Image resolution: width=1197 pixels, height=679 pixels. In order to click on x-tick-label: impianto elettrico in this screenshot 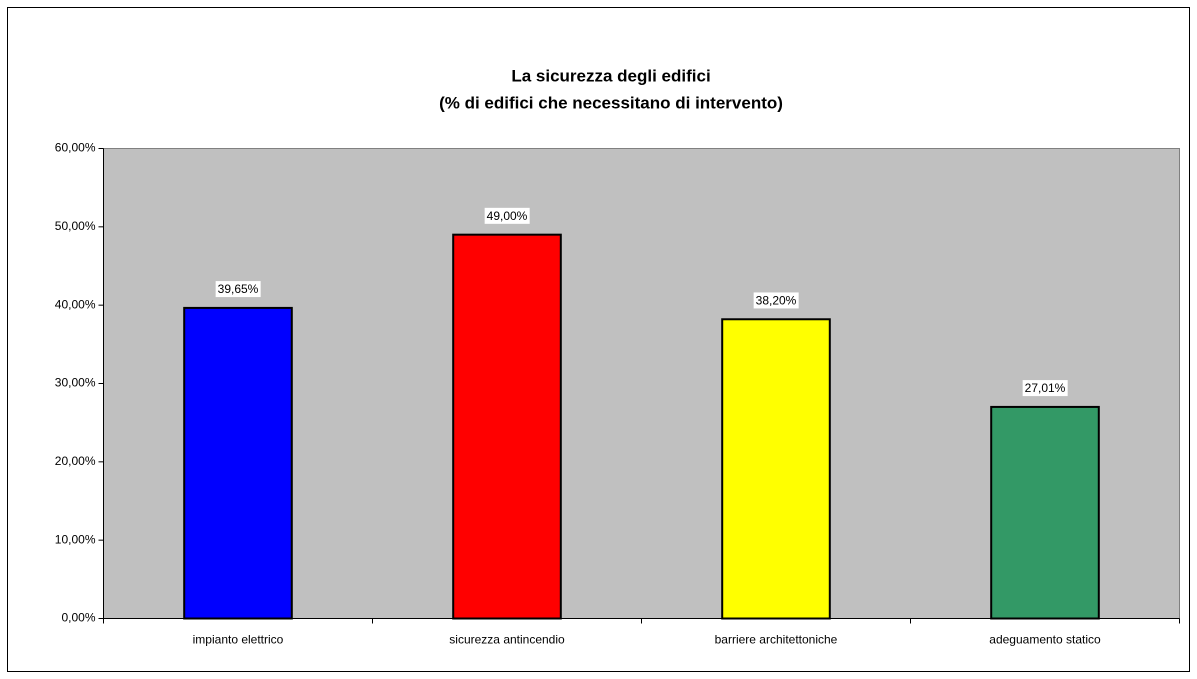, I will do `click(238, 640)`.